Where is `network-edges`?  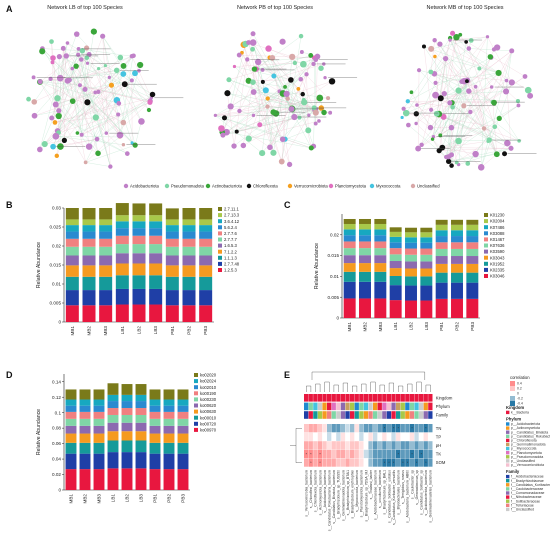 network-edges is located at coordinates (465, 100).